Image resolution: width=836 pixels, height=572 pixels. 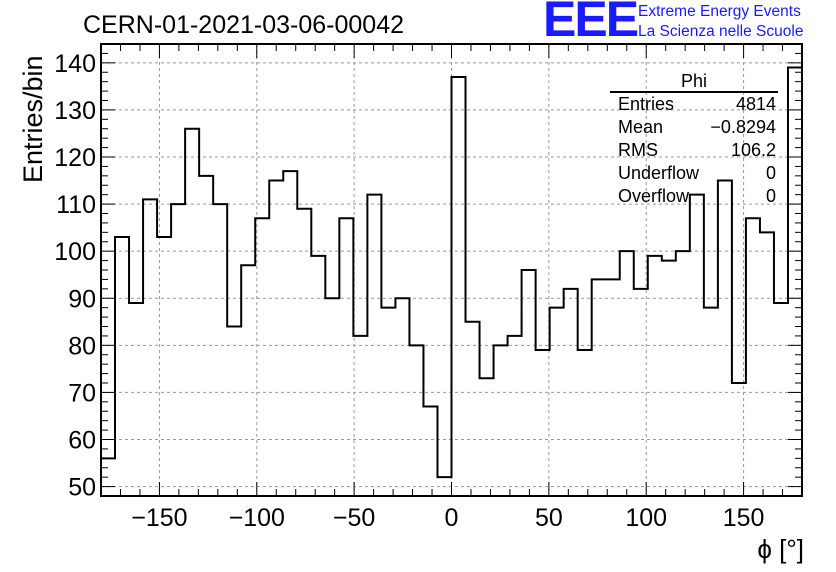 I want to click on stats-value: 4814, so click(x=755, y=104).